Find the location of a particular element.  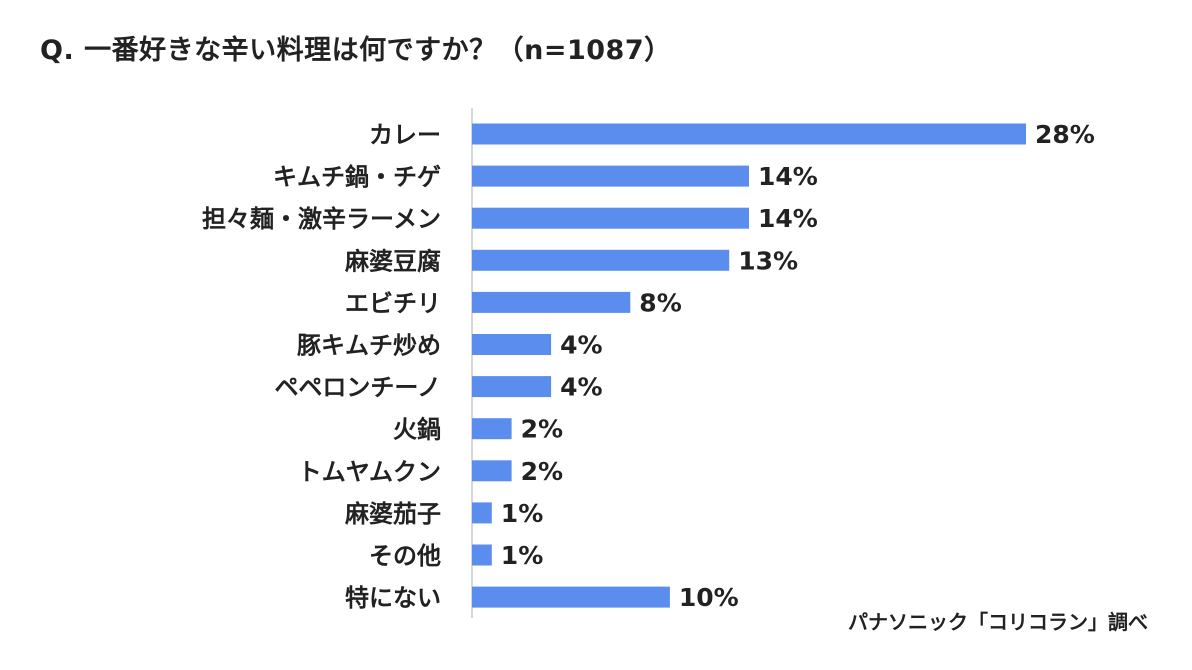

category-label-1: カレー is located at coordinates (405, 135).